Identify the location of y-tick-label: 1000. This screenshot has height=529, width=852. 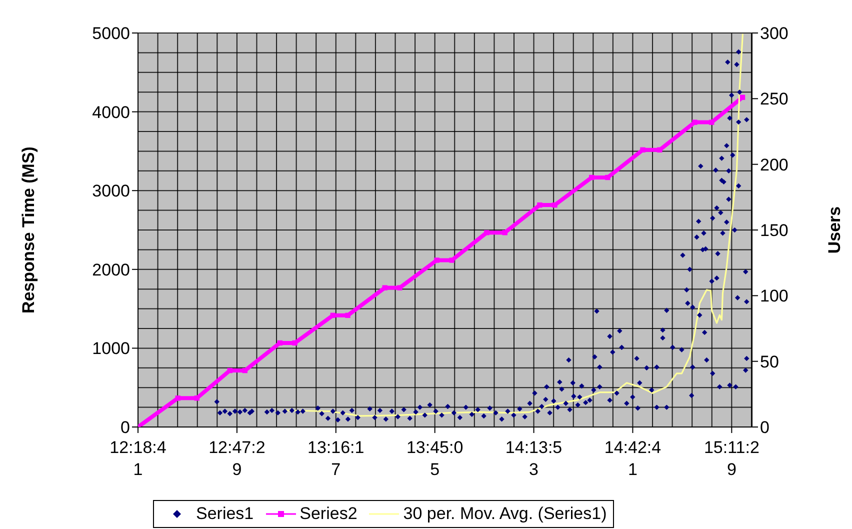
(111, 348).